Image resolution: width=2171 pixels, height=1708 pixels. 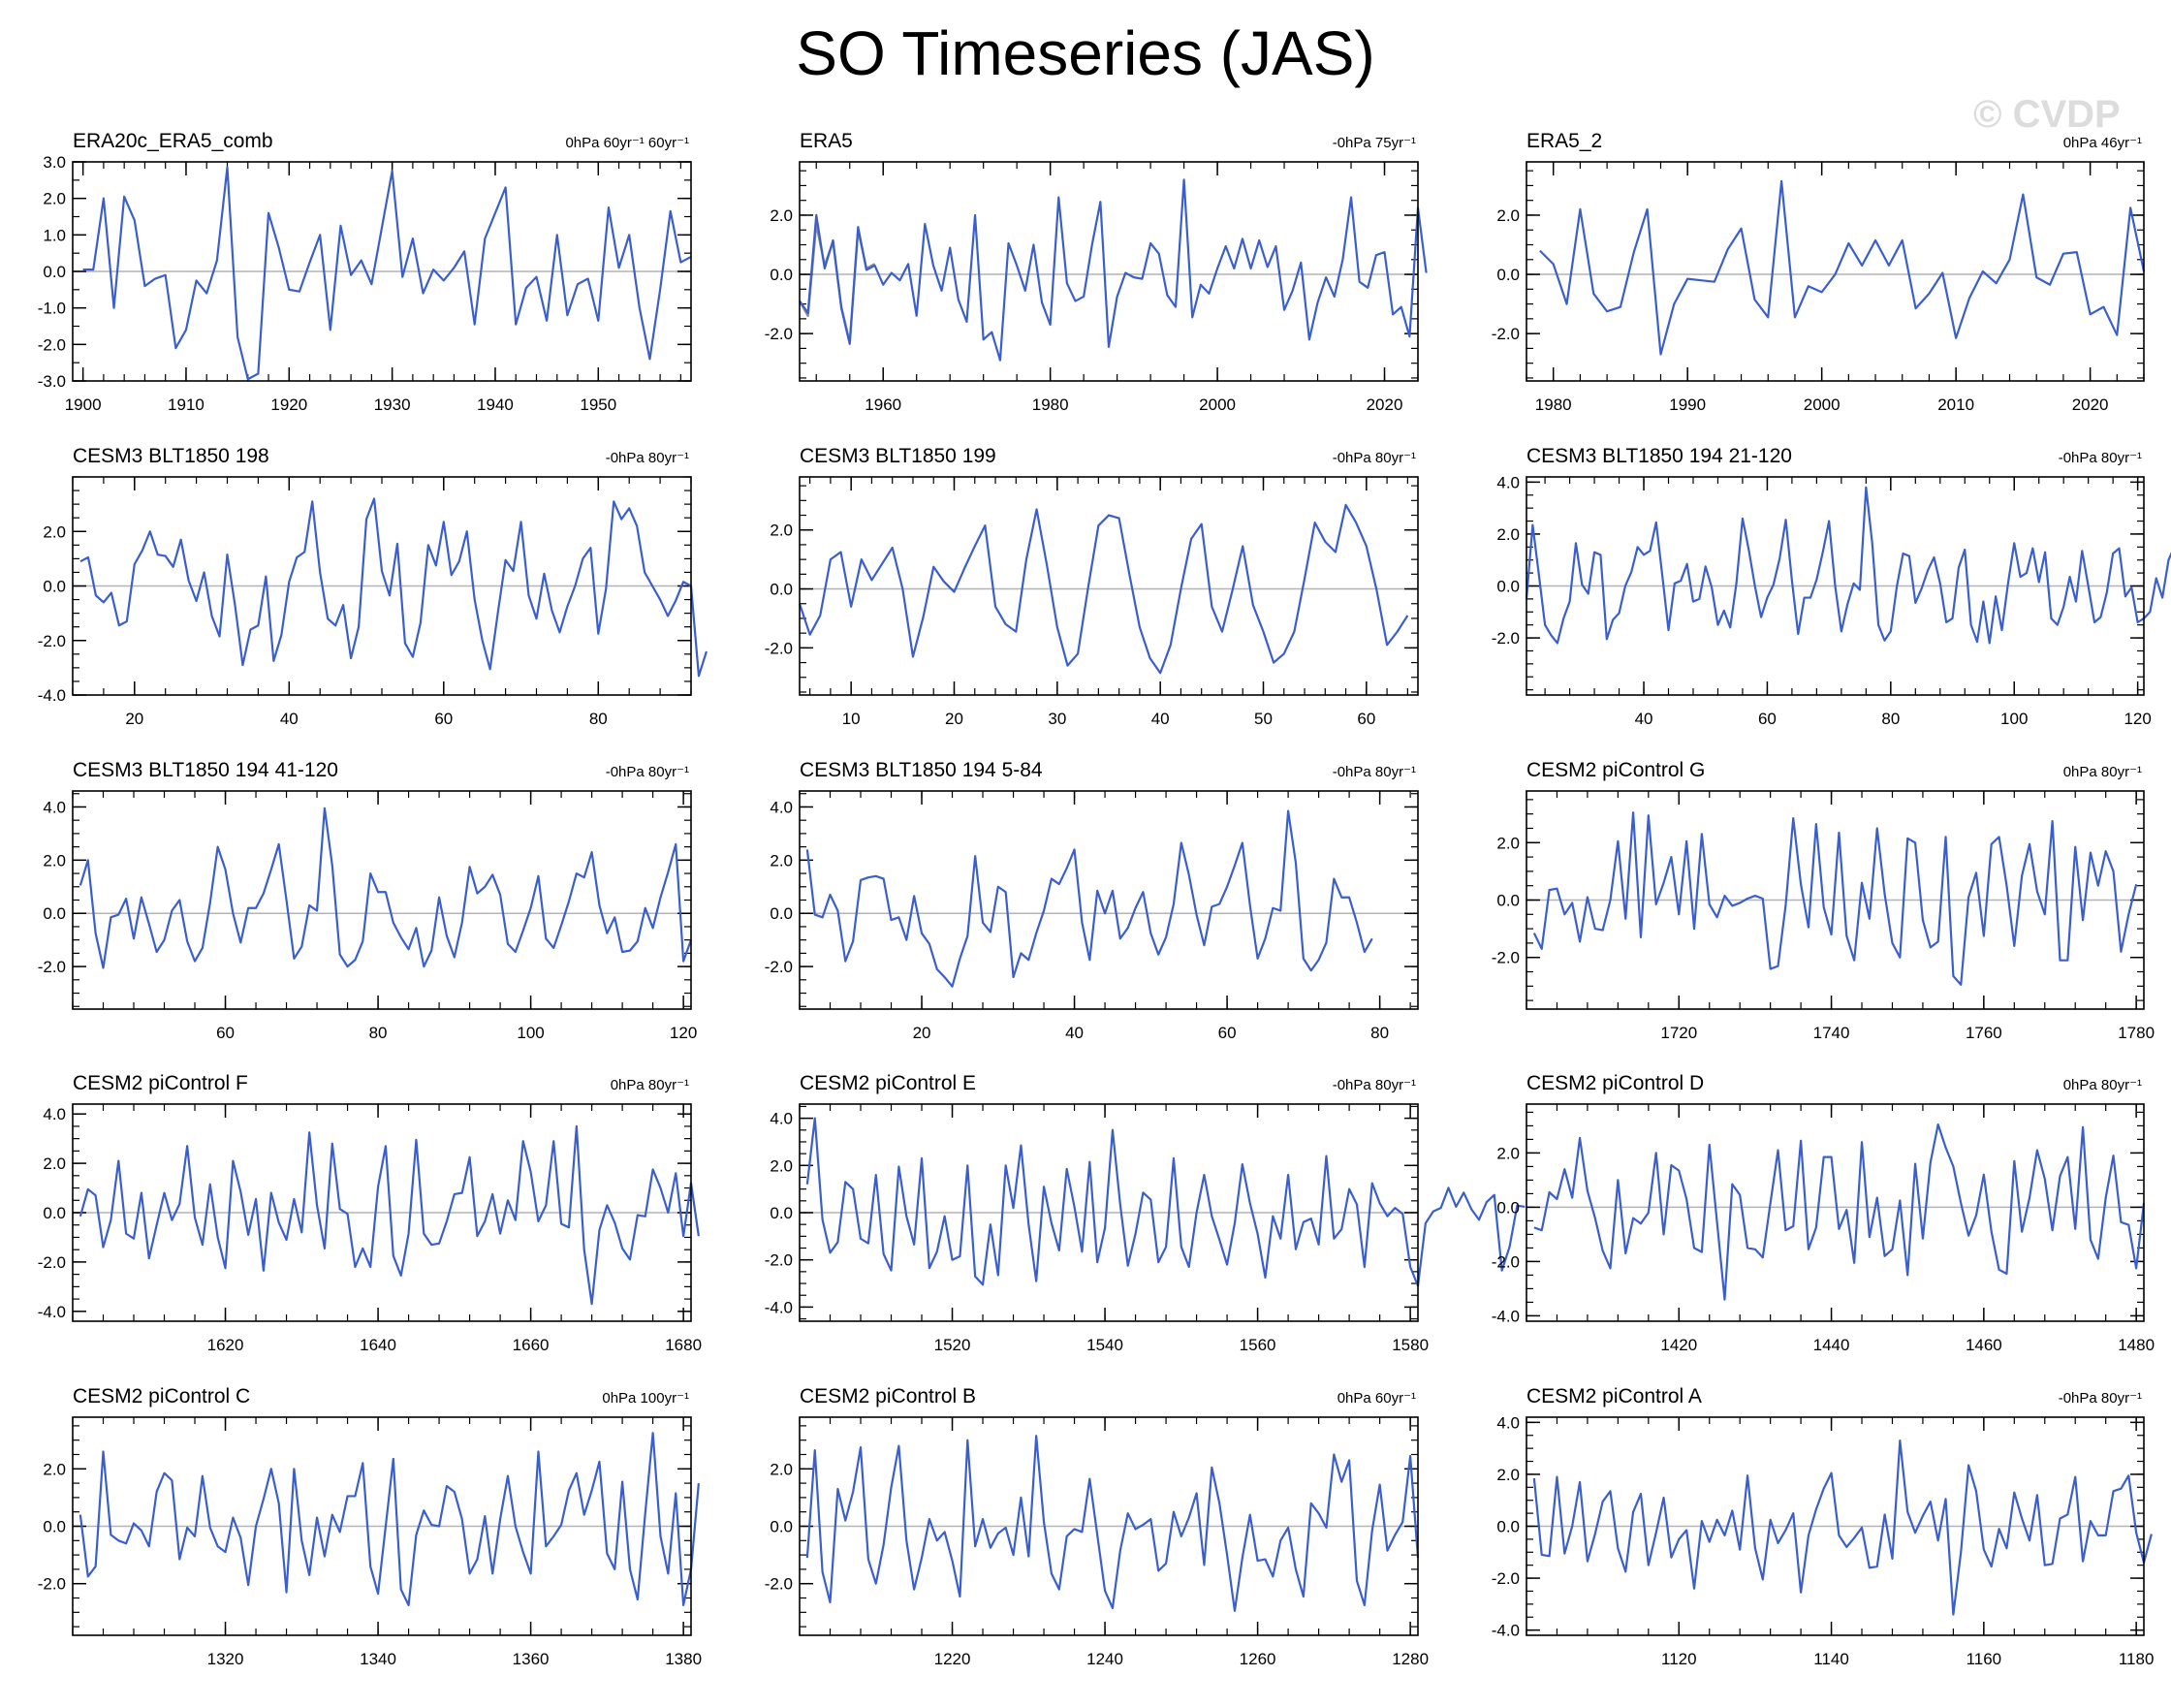 I want to click on panel-title: CESM2 piControl G, so click(x=1615, y=770).